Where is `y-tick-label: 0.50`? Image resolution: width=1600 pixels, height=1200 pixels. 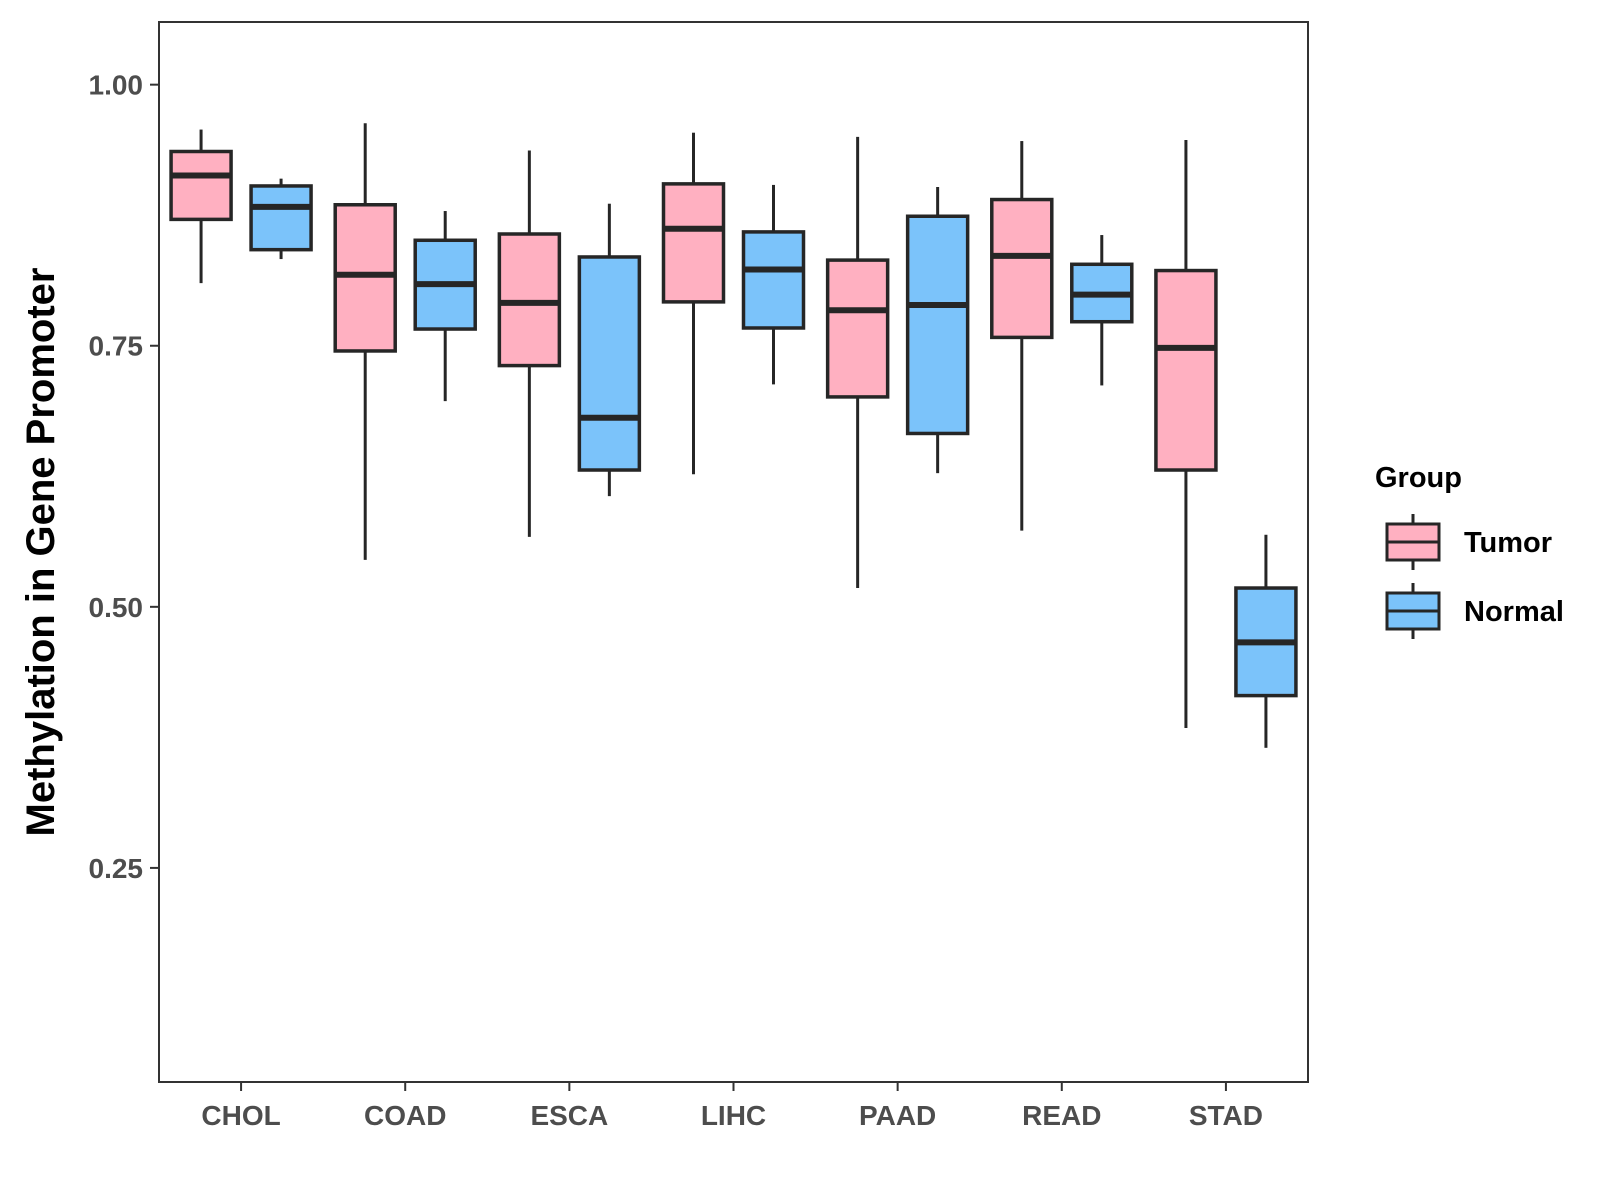
y-tick-label: 0.50 is located at coordinates (116, 607).